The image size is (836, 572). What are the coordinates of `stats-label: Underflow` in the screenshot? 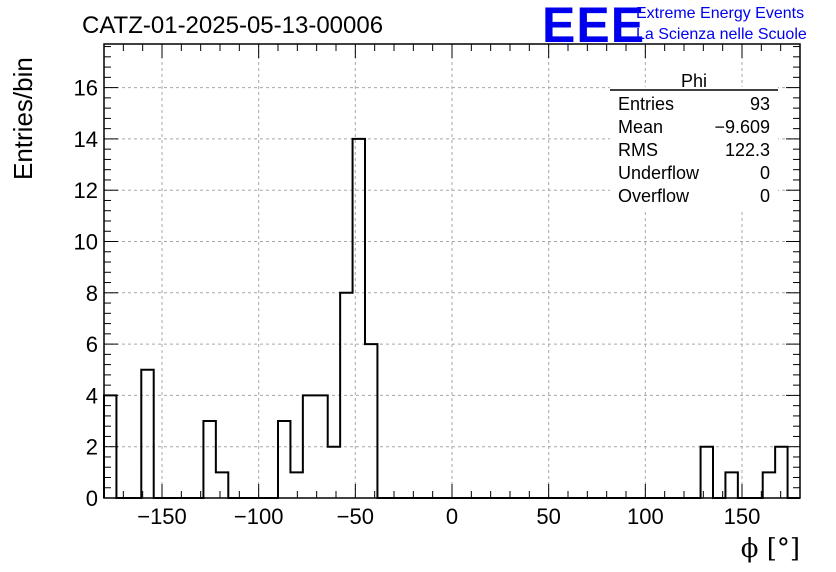 It's located at (659, 173).